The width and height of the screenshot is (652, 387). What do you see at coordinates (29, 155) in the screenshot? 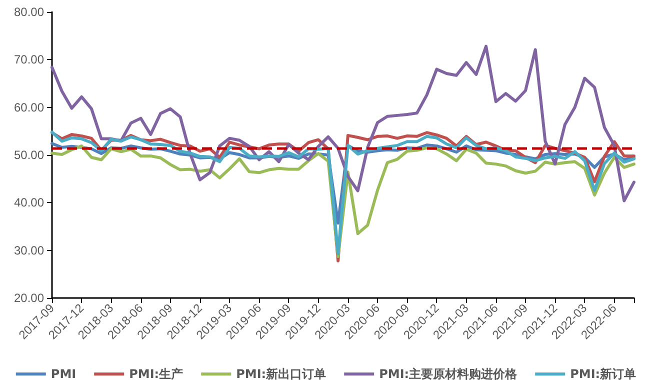
I see `y-tick-label: 50.00` at bounding box center [29, 155].